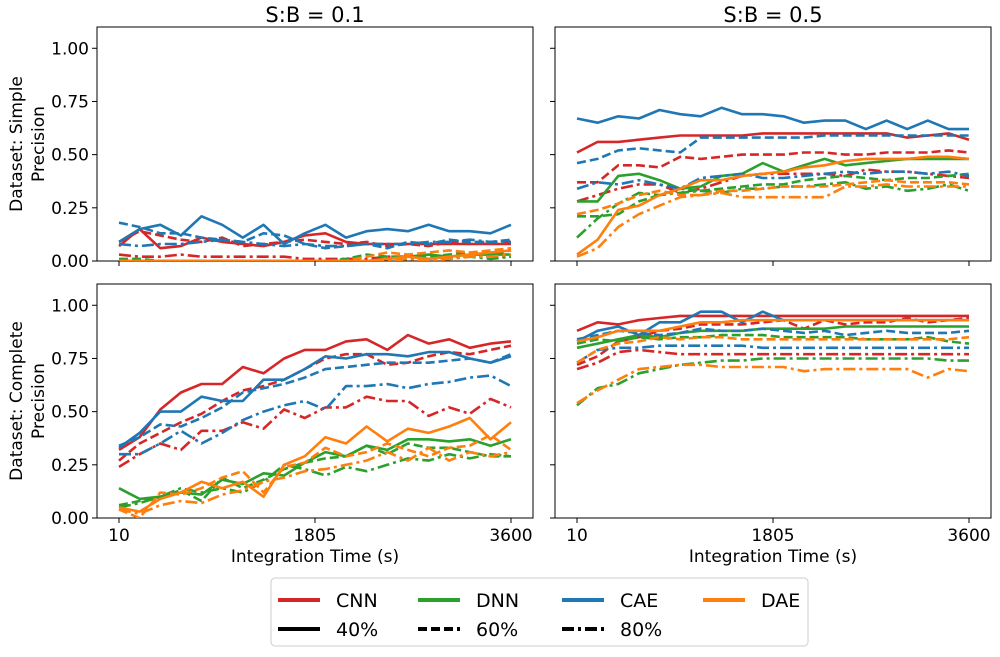 This screenshot has height=657, width=1000. What do you see at coordinates (17, 144) in the screenshot?
I see `y-axis-label: Dataset: Simple` at bounding box center [17, 144].